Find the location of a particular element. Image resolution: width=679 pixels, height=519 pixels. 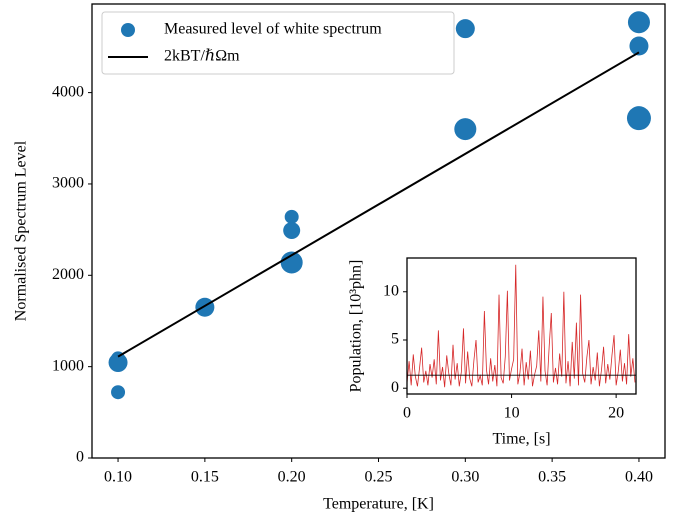

y-axis-label: Normalised Spectrum Level is located at coordinates (21, 230).